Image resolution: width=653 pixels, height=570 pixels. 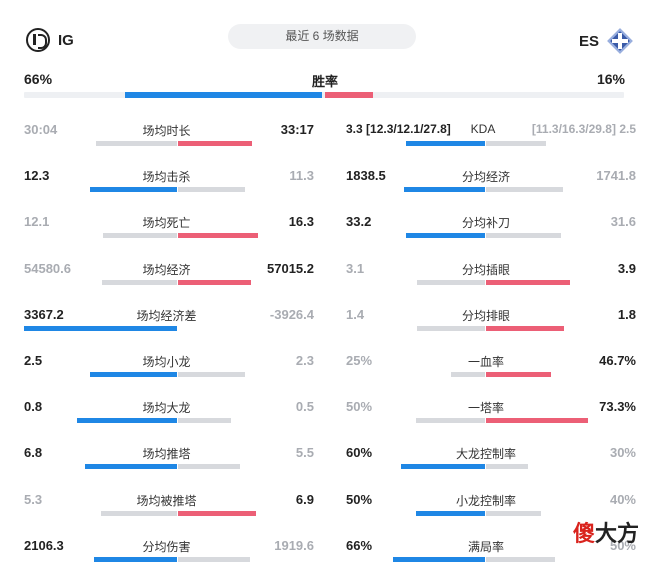 I want to click on stat-label: 小龙控制率, so click(x=485, y=500).